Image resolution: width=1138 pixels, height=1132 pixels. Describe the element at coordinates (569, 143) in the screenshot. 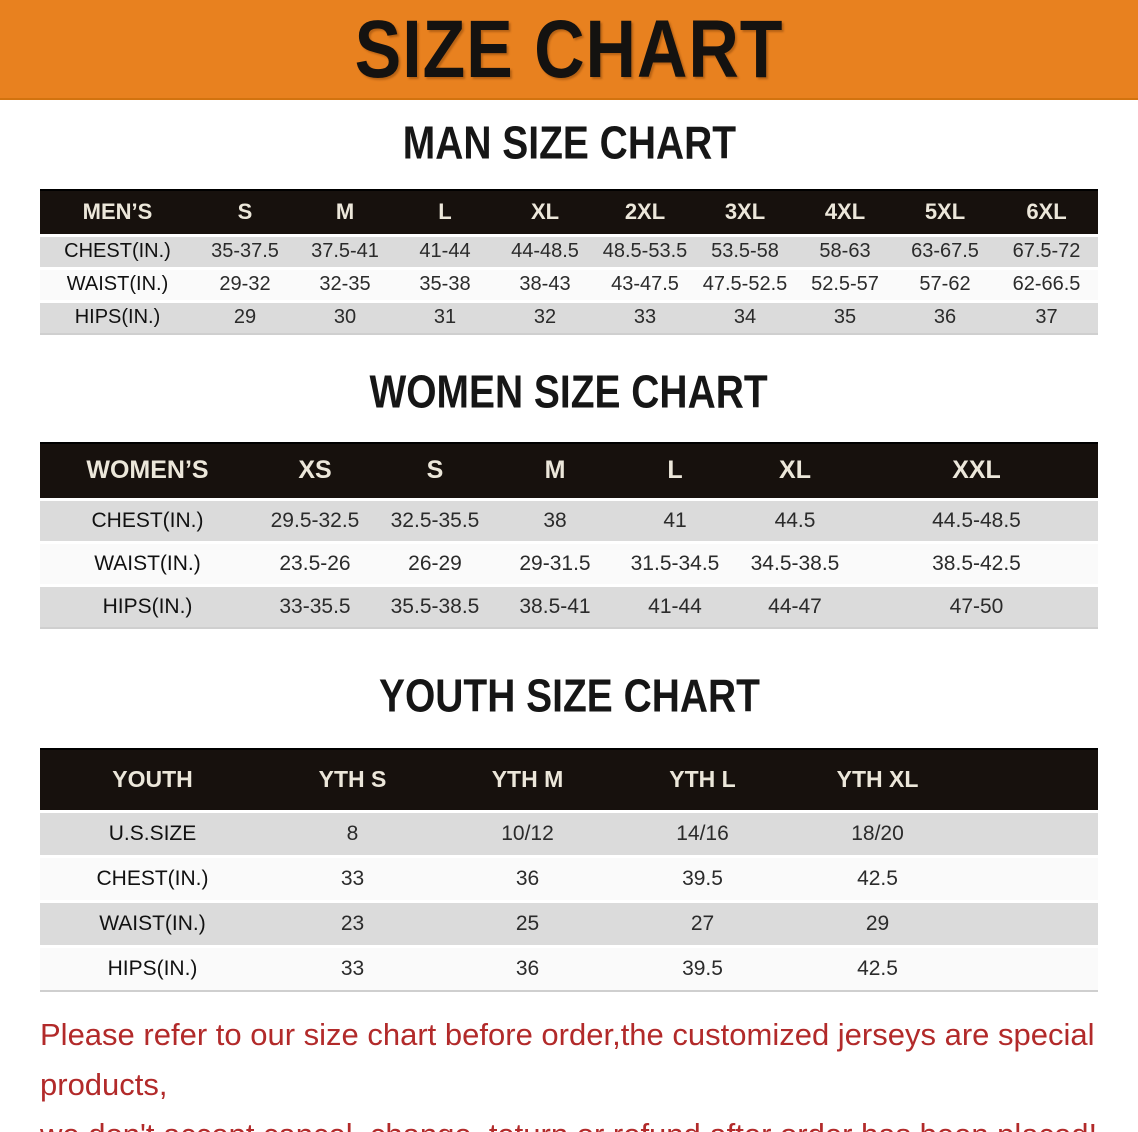

I see `men-section-title: MAN SIZE CHART` at that location.